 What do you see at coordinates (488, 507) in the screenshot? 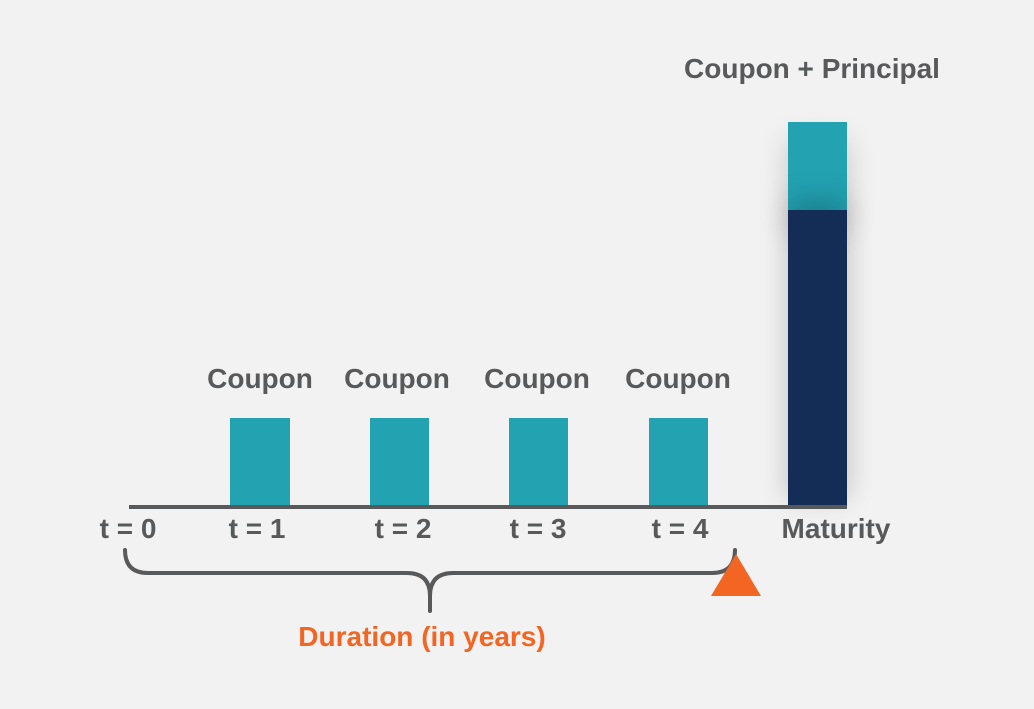
I see `time-axis` at bounding box center [488, 507].